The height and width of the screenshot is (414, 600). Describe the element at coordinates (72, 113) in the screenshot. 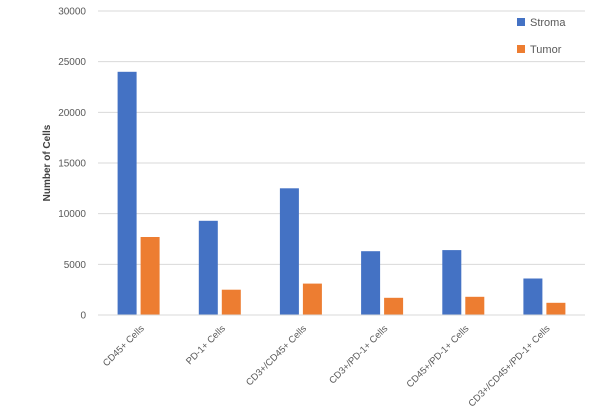

I see `y-tick-label: 20000` at that location.